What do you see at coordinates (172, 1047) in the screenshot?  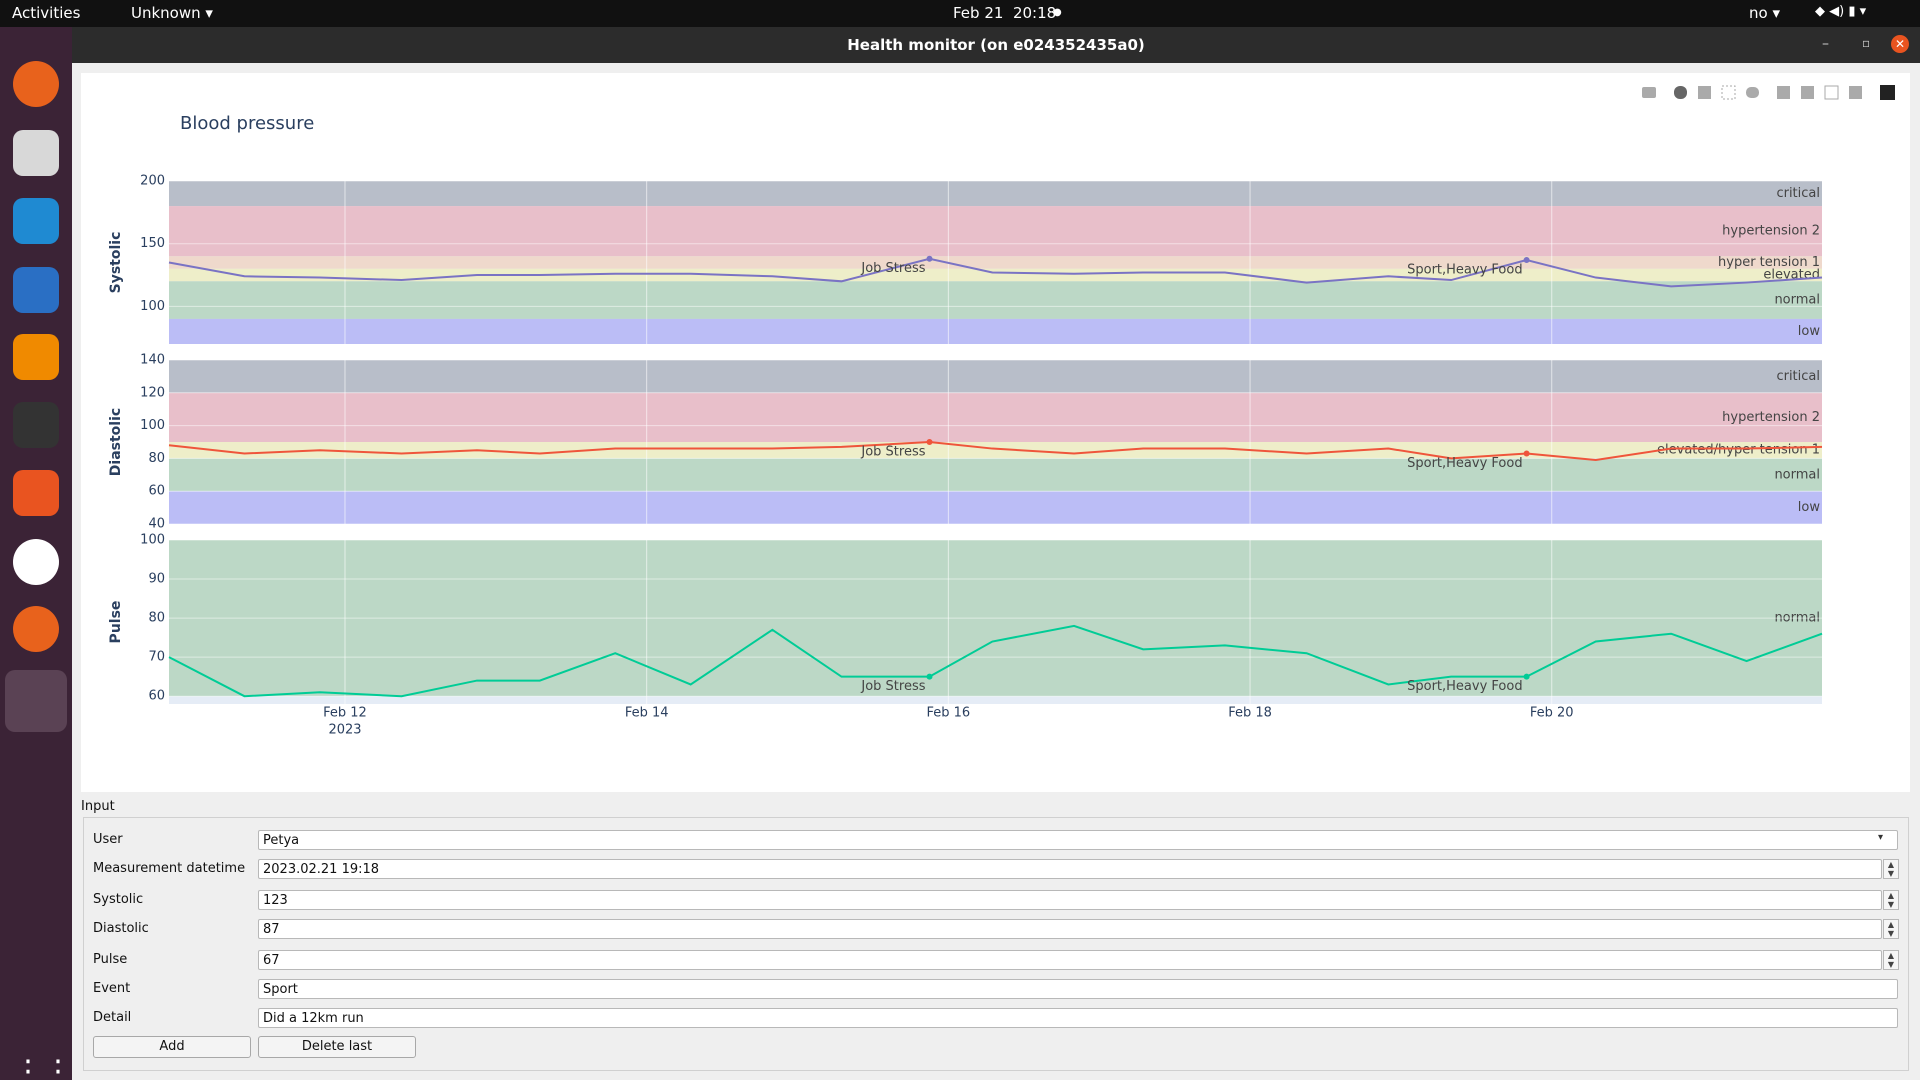 I see `button: Add` at bounding box center [172, 1047].